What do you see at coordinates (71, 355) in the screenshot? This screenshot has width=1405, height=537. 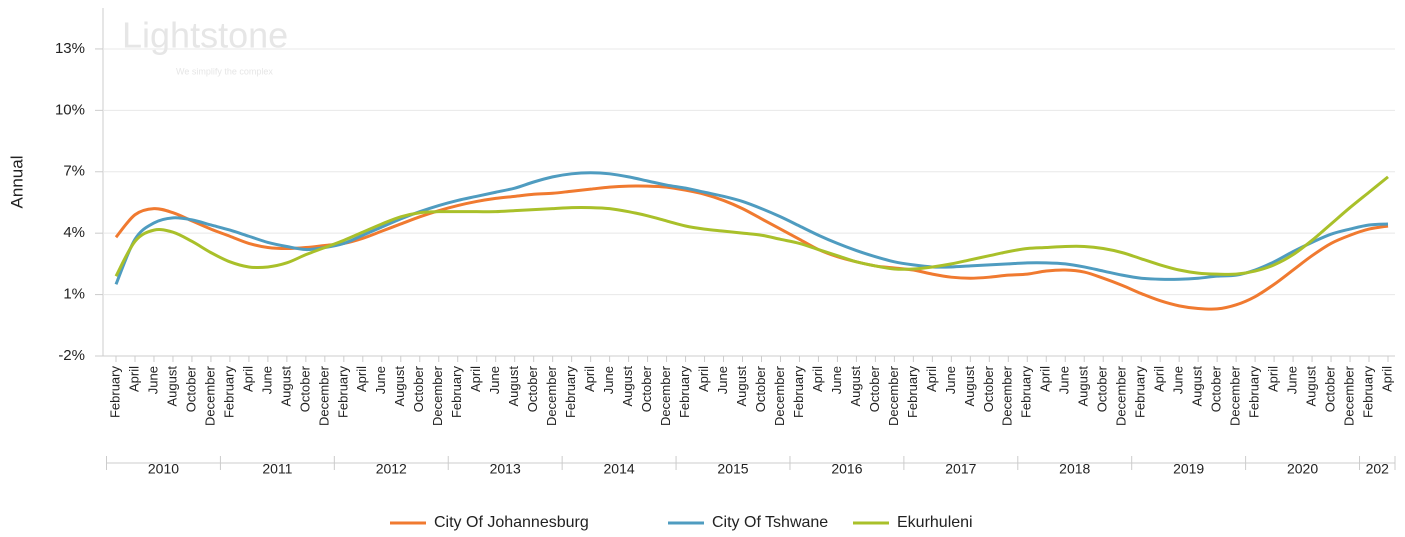 I see `y-tick-label: -2%` at bounding box center [71, 355].